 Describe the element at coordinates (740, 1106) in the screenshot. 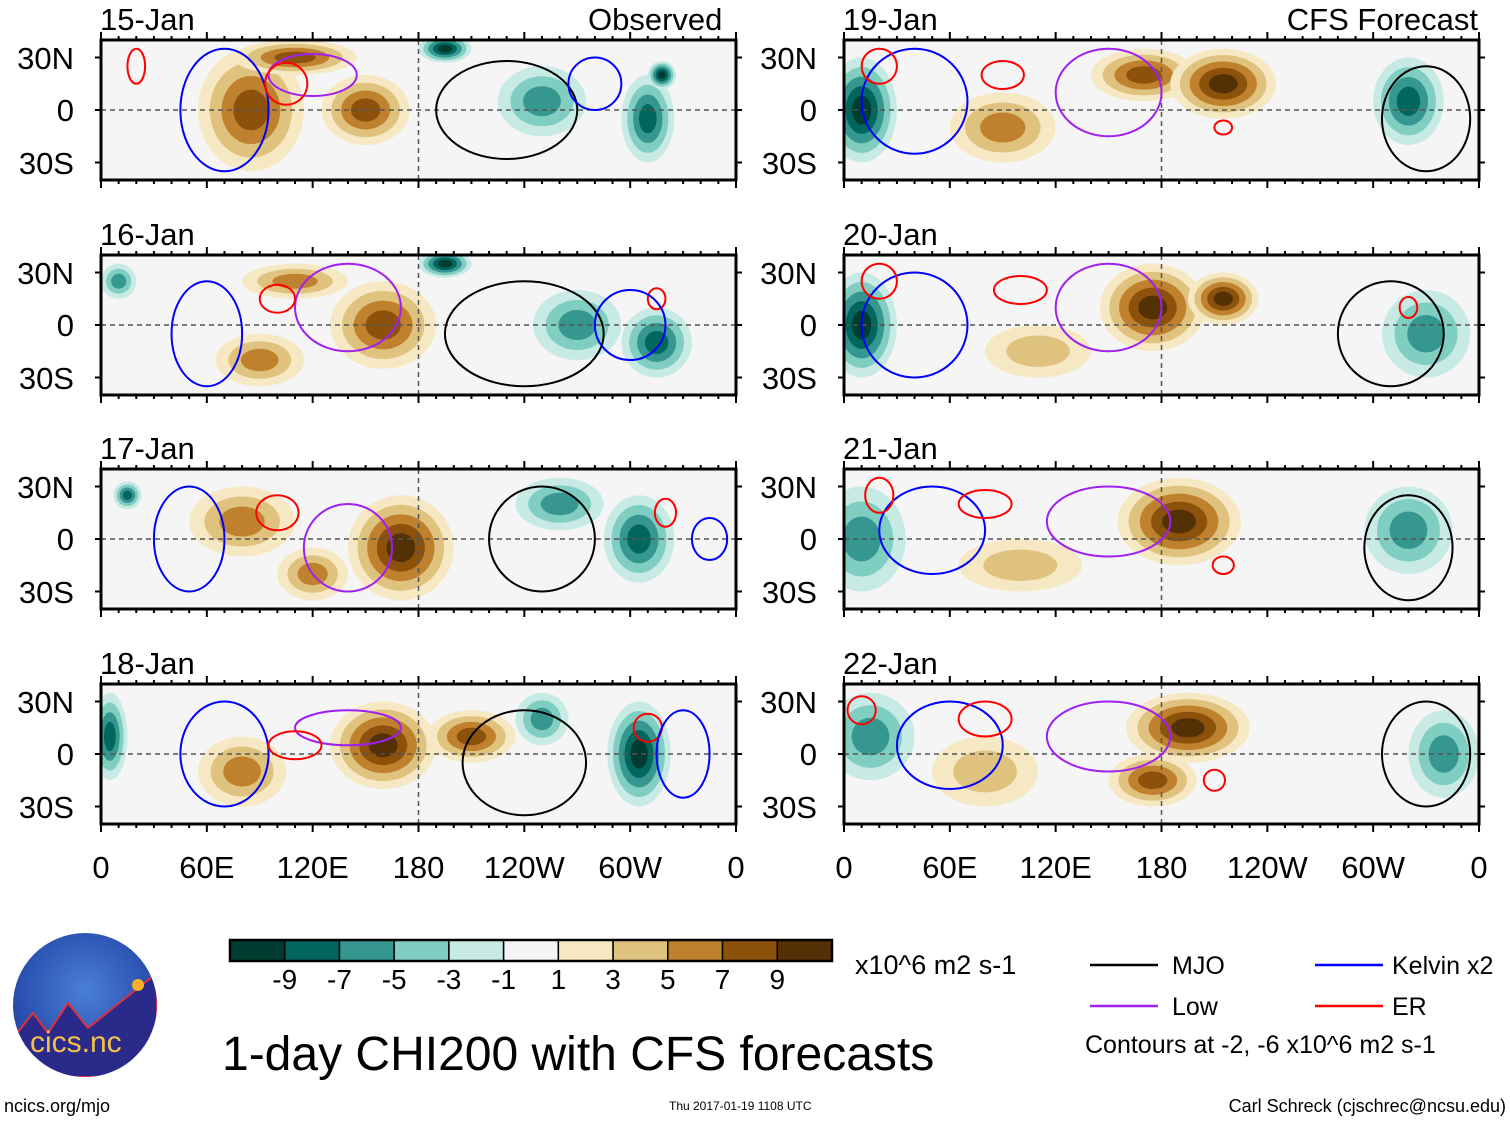

I see `footer-timestamp: Thu 2017-01-19 1108 UTC` at that location.